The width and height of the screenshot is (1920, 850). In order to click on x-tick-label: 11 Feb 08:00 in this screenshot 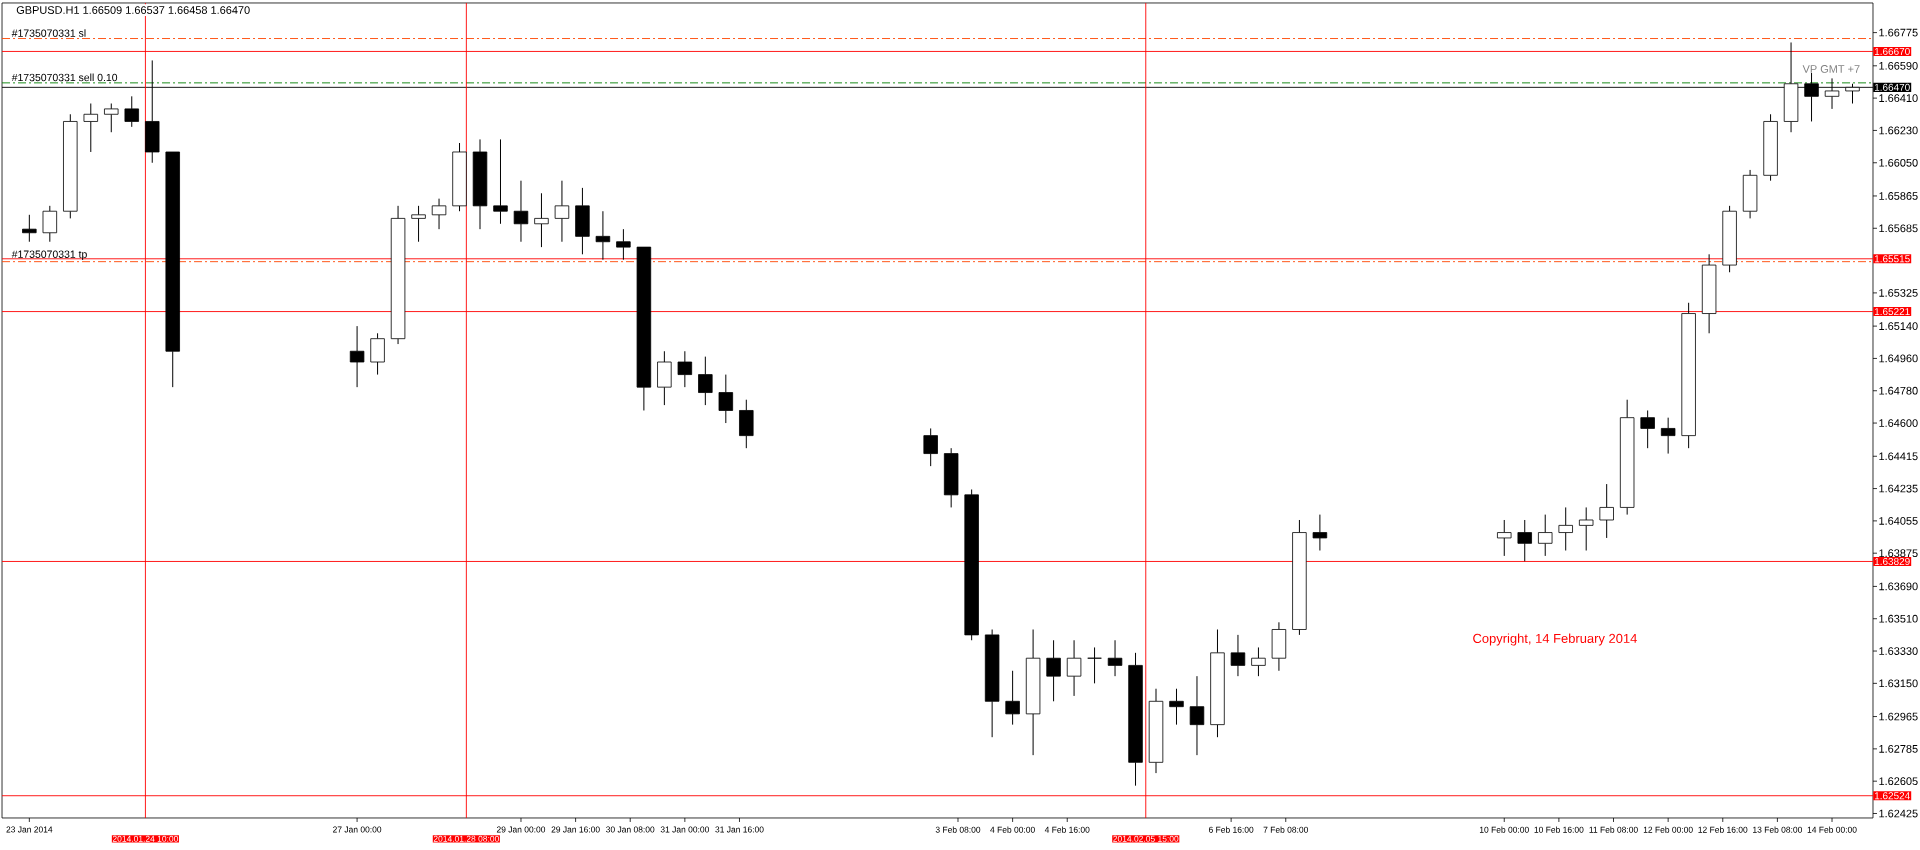, I will do `click(1613, 829)`.